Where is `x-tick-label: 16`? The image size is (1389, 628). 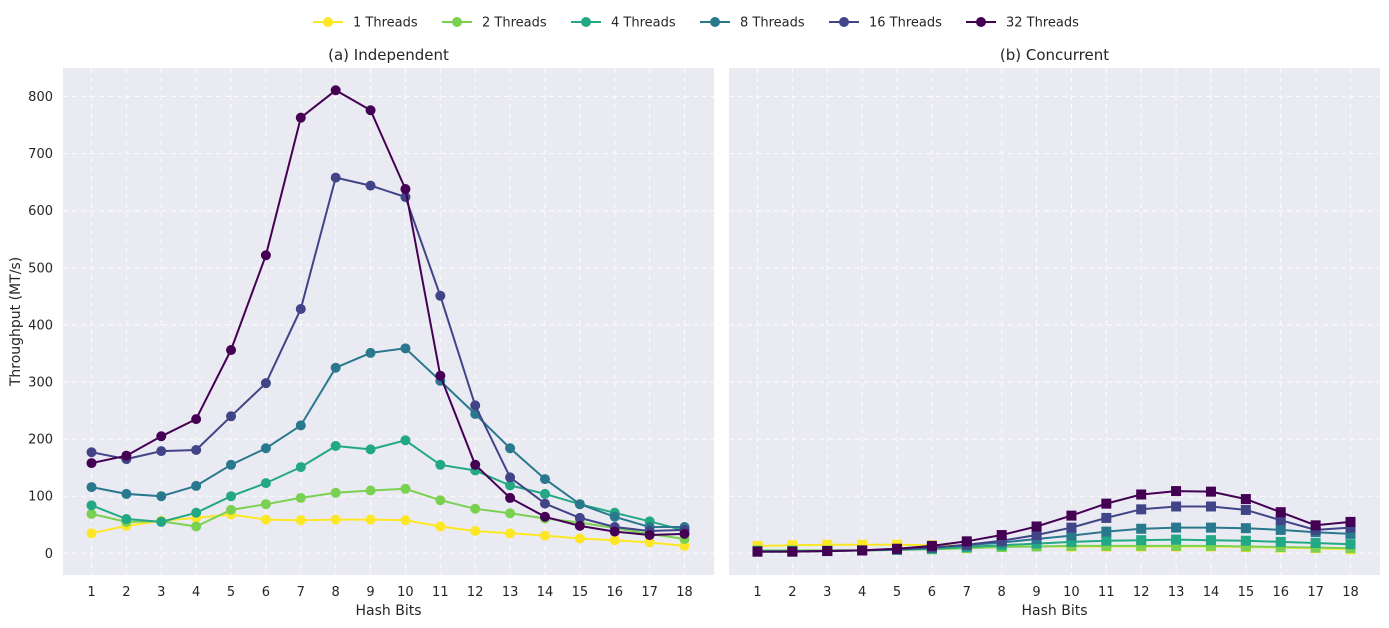
x-tick-label: 16 is located at coordinates (614, 592).